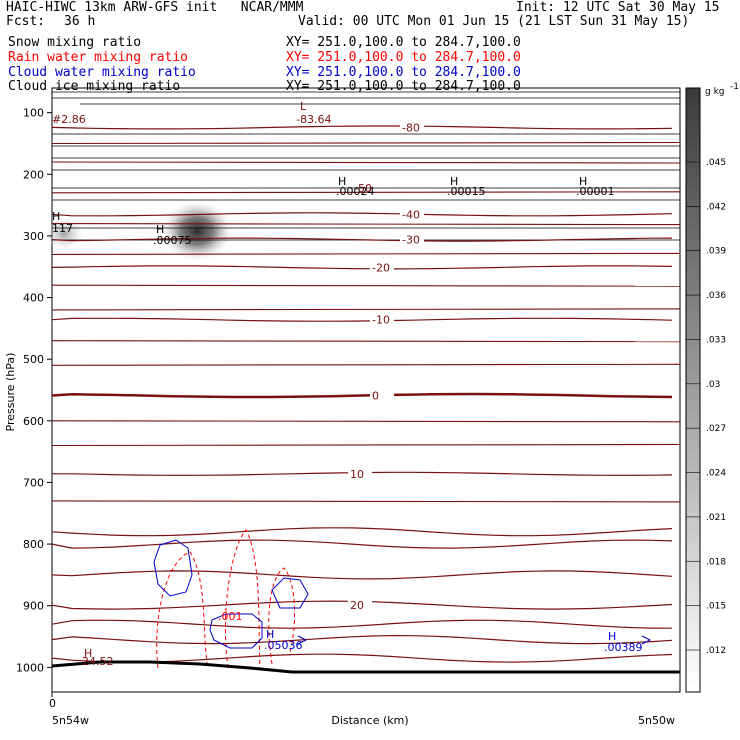  Describe the element at coordinates (357, 474) in the screenshot. I see `temperature-contour-label: 10` at that location.